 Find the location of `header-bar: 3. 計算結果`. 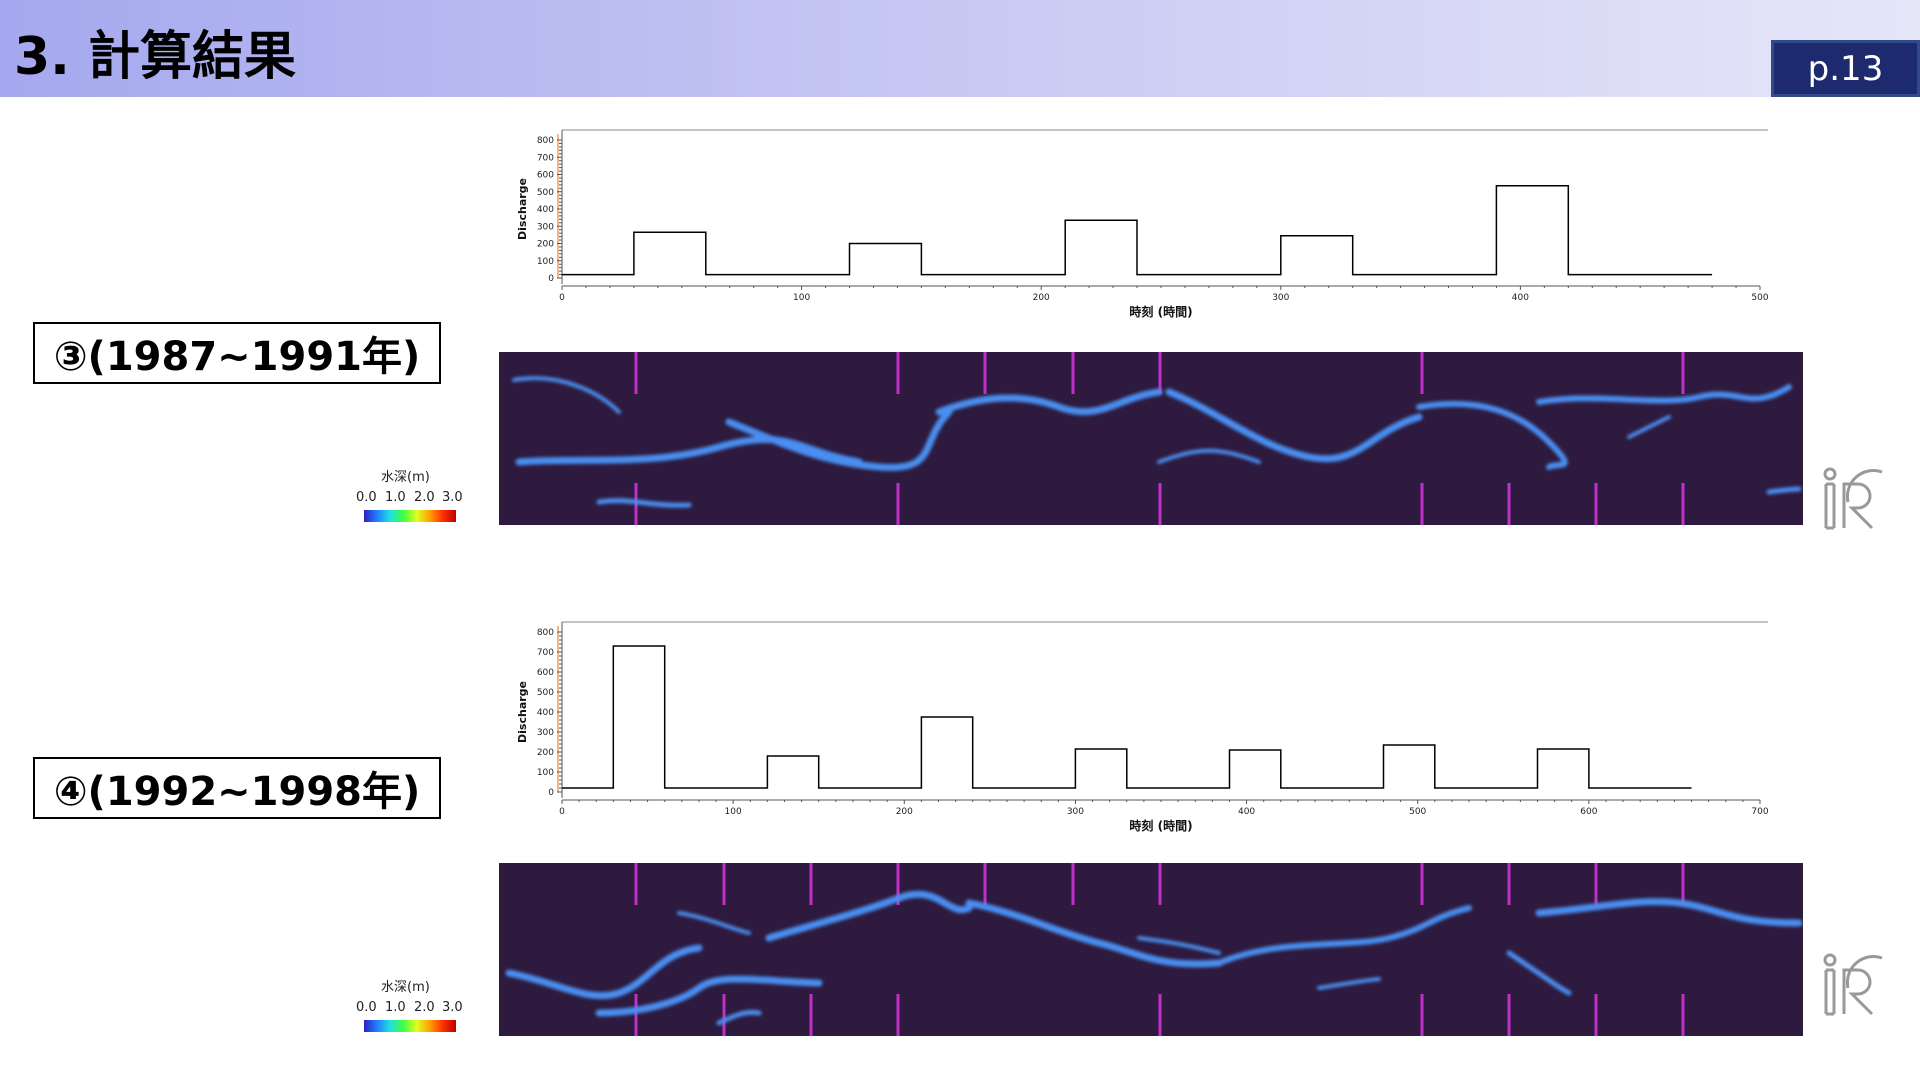

header-bar: 3. 計算結果 is located at coordinates (960, 48).